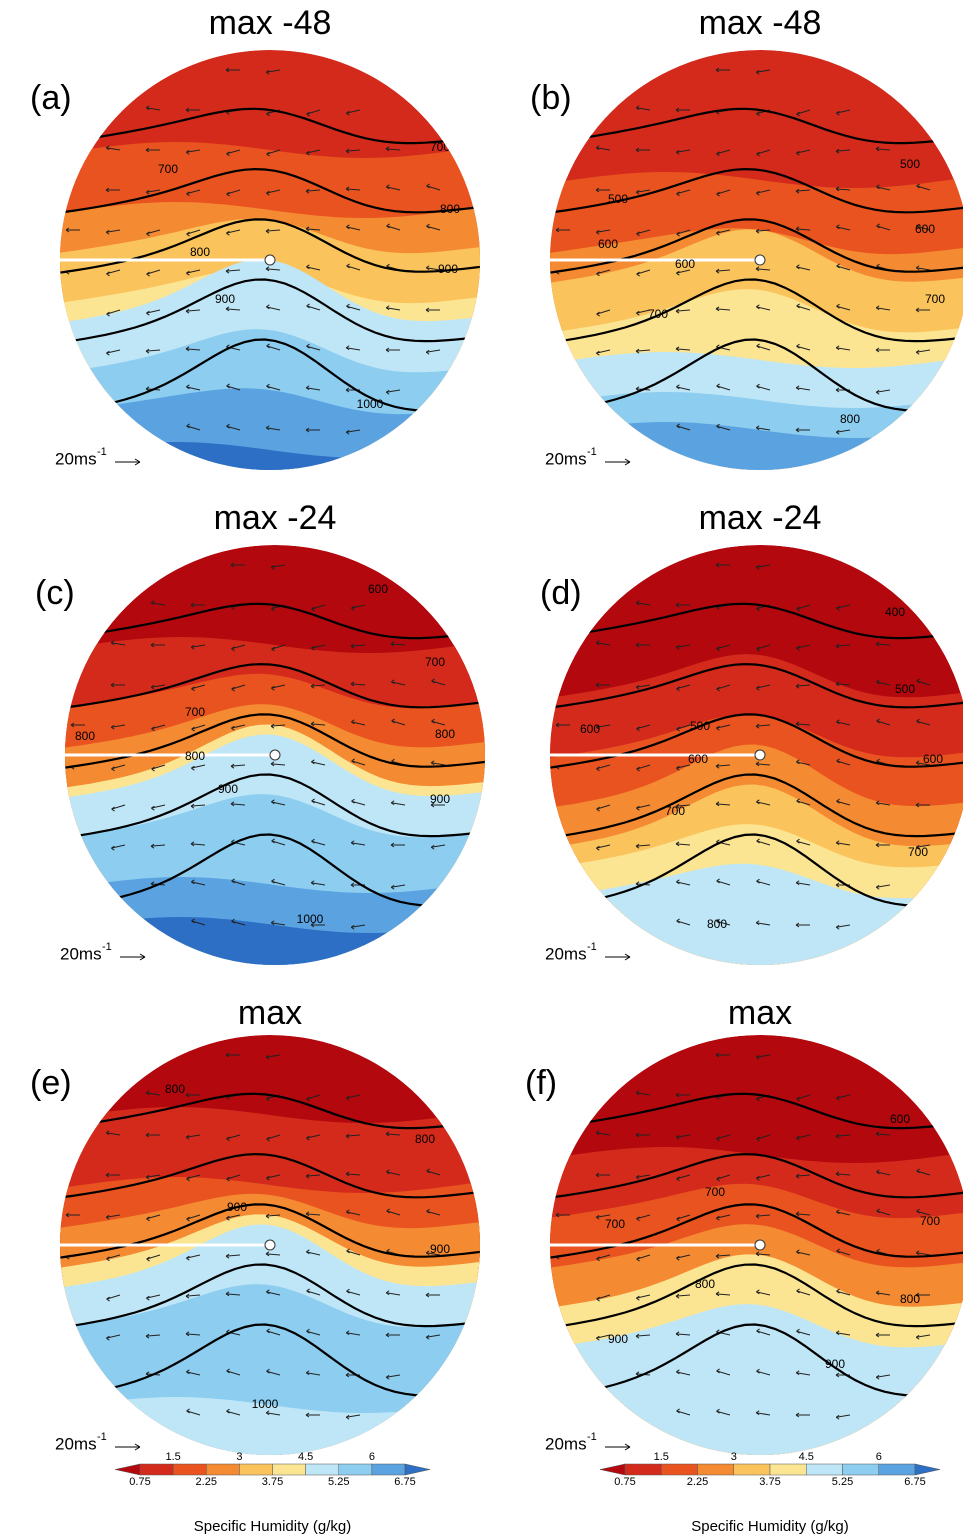 The width and height of the screenshot is (963, 1540). What do you see at coordinates (756, 755) in the screenshot?
I see `polar-map: 400 500 500 600 600 600 700 700 800` at bounding box center [756, 755].